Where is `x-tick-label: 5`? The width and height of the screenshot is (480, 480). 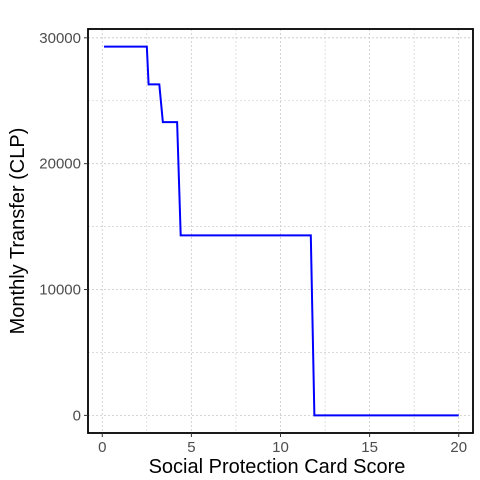
x-tick-label: 5 is located at coordinates (191, 447).